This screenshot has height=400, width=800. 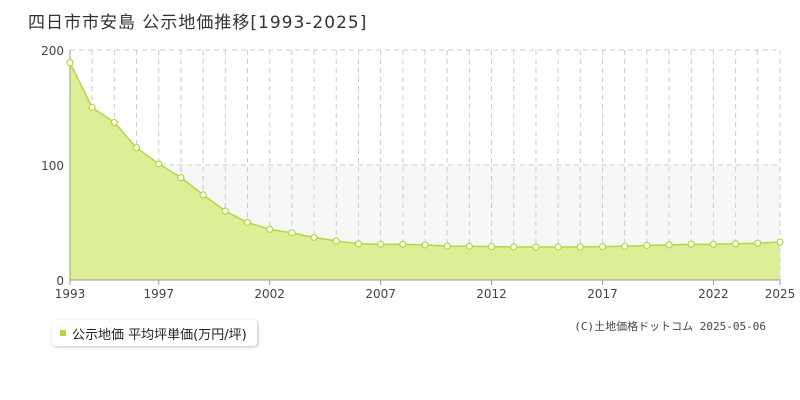 I want to click on legend: 公示地価 平均坪単価(万円/坪), so click(x=154, y=333).